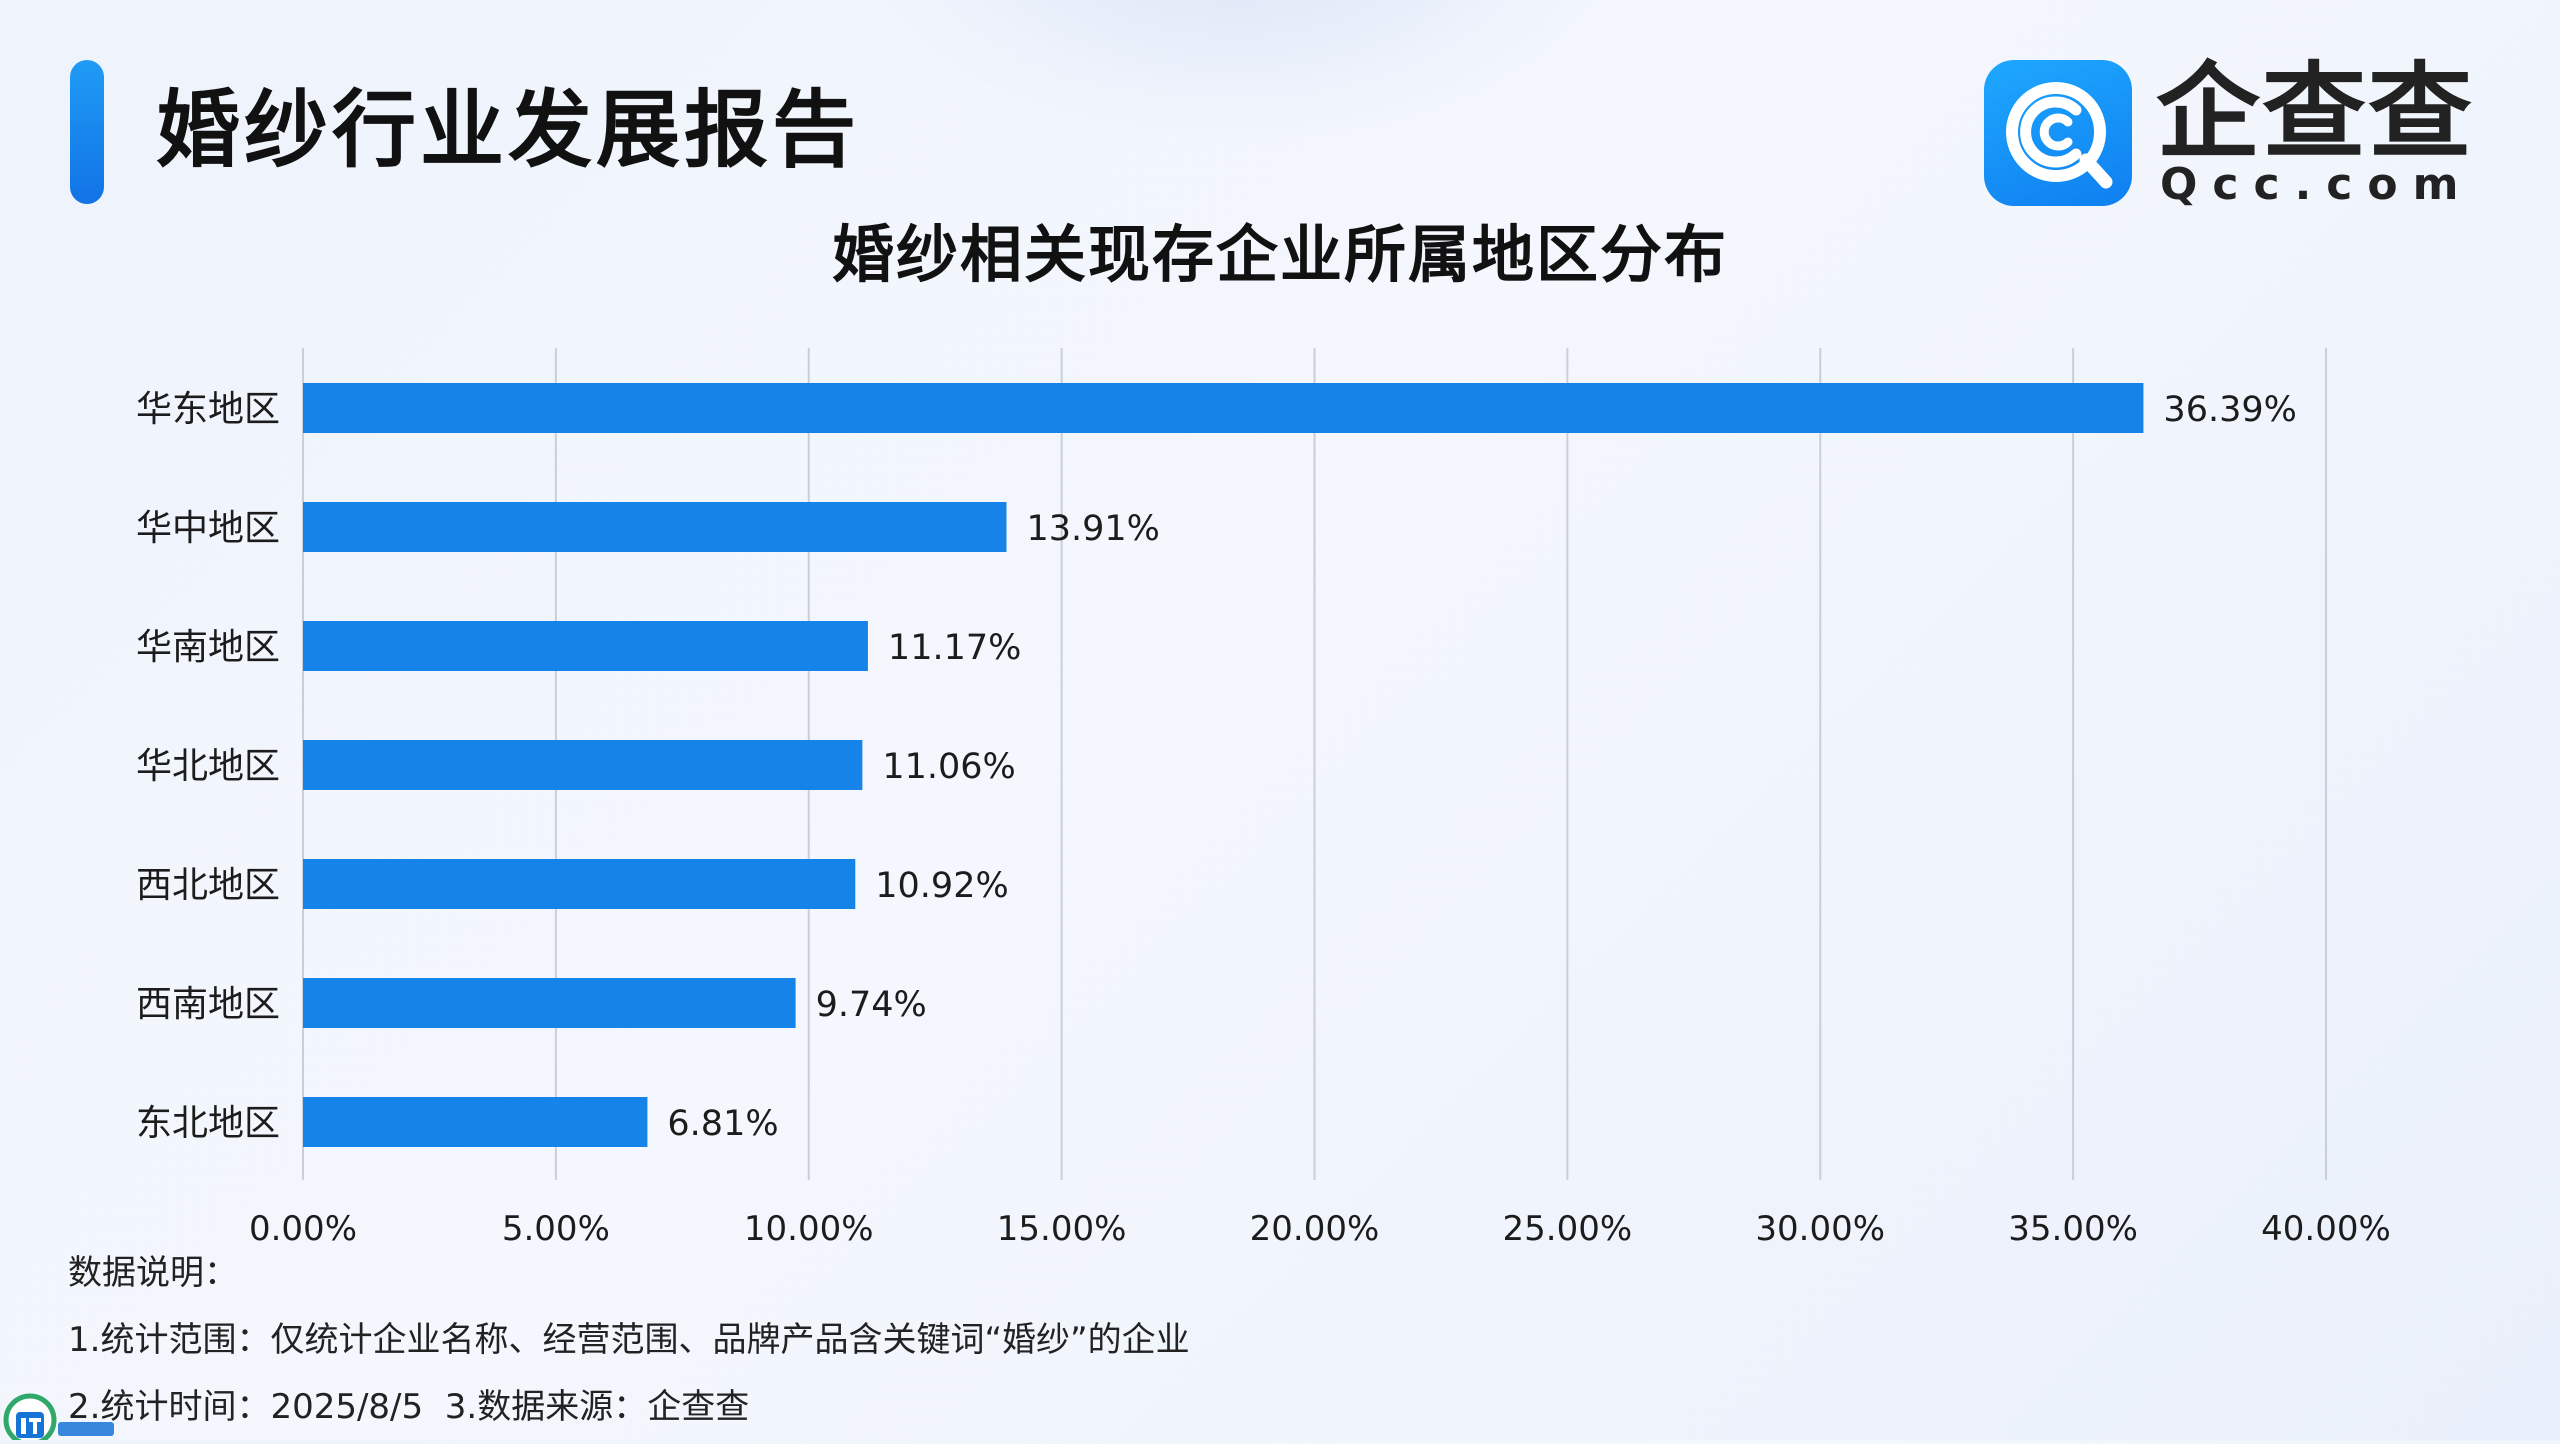  I want to click on x-tick-label: 25.00%, so click(1568, 1229).